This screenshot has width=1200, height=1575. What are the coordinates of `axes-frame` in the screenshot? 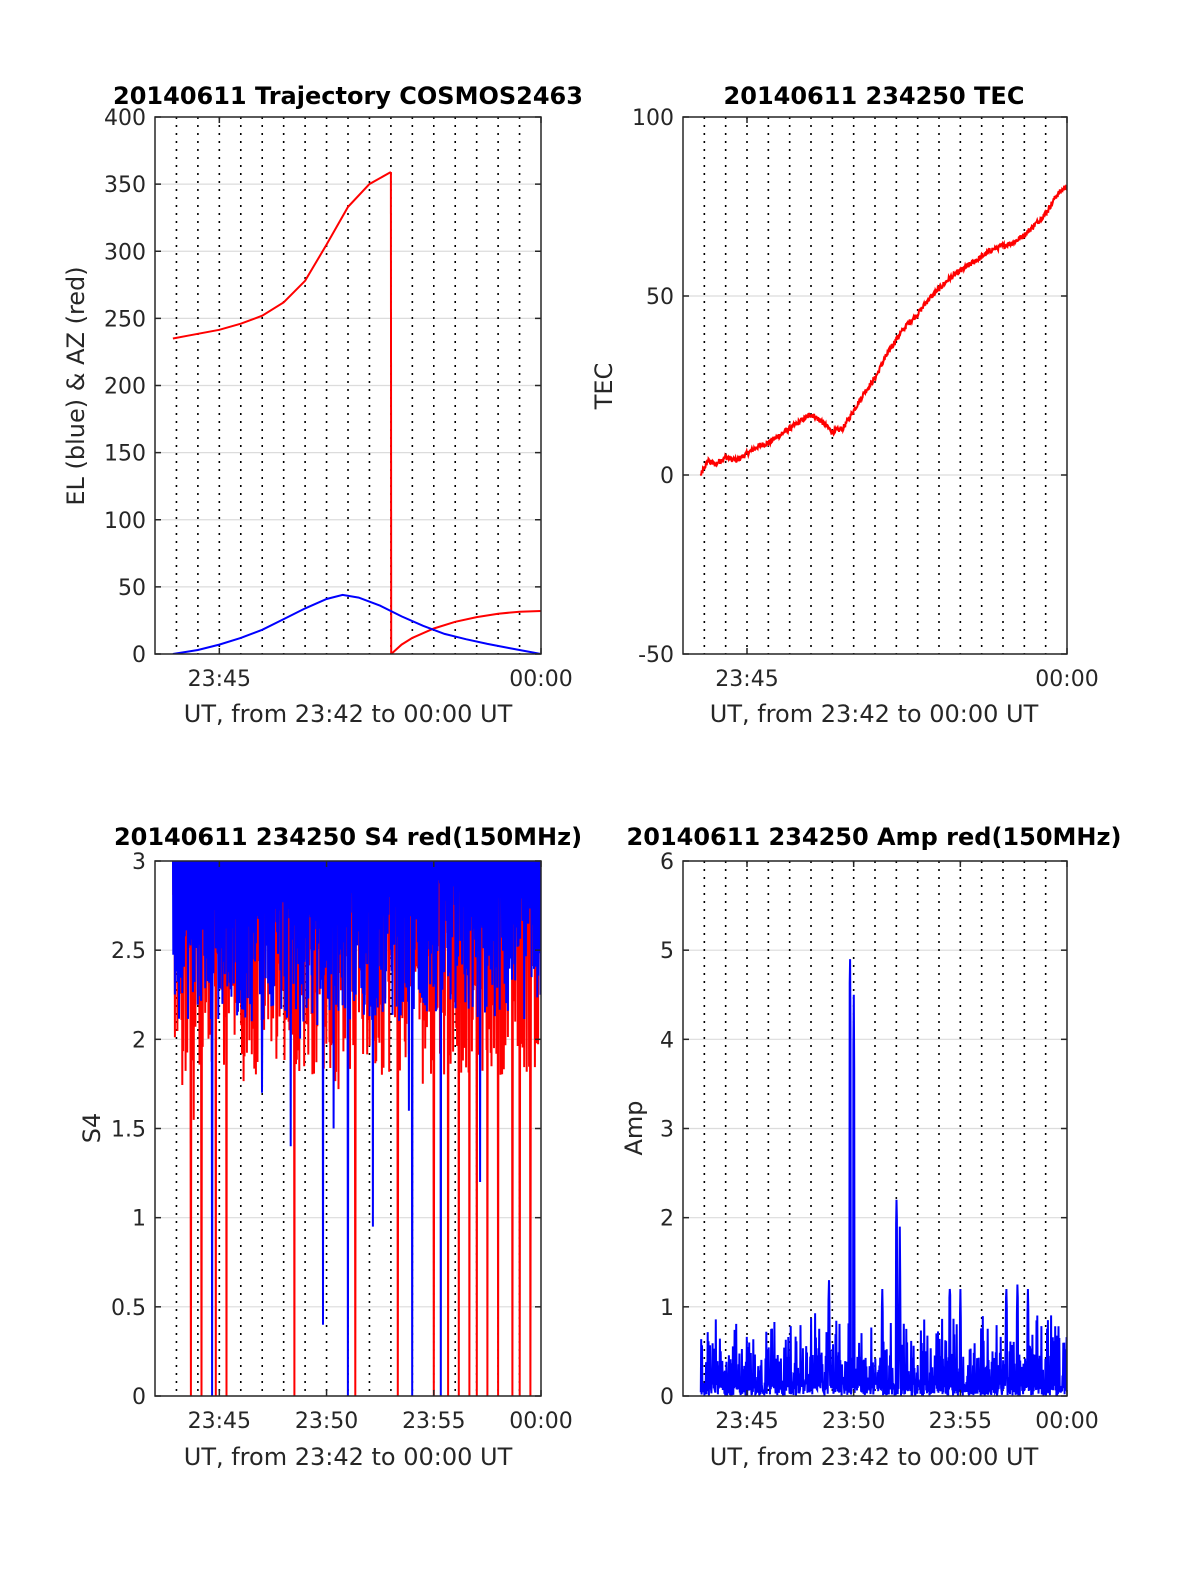 It's located at (875, 385).